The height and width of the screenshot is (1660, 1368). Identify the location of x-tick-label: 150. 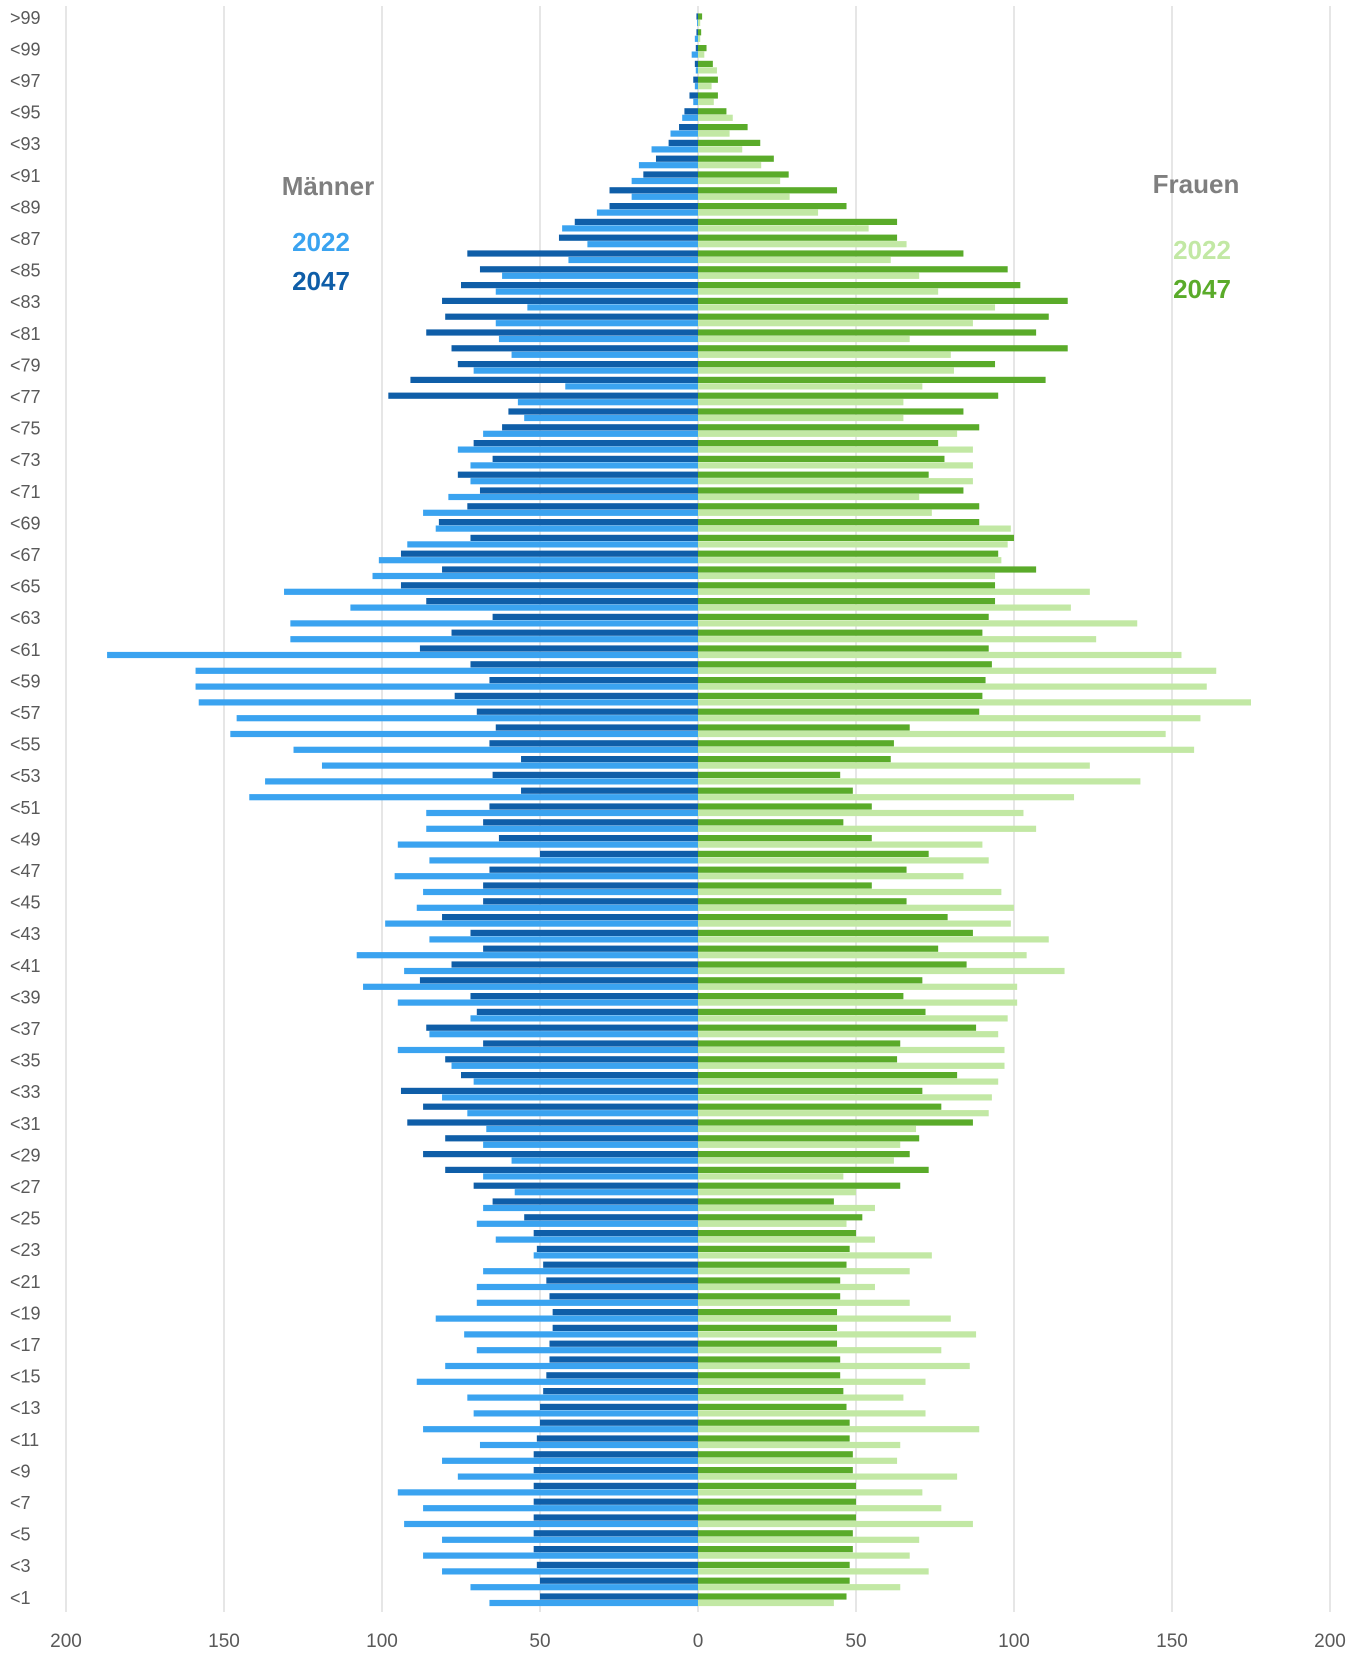
(1172, 1641).